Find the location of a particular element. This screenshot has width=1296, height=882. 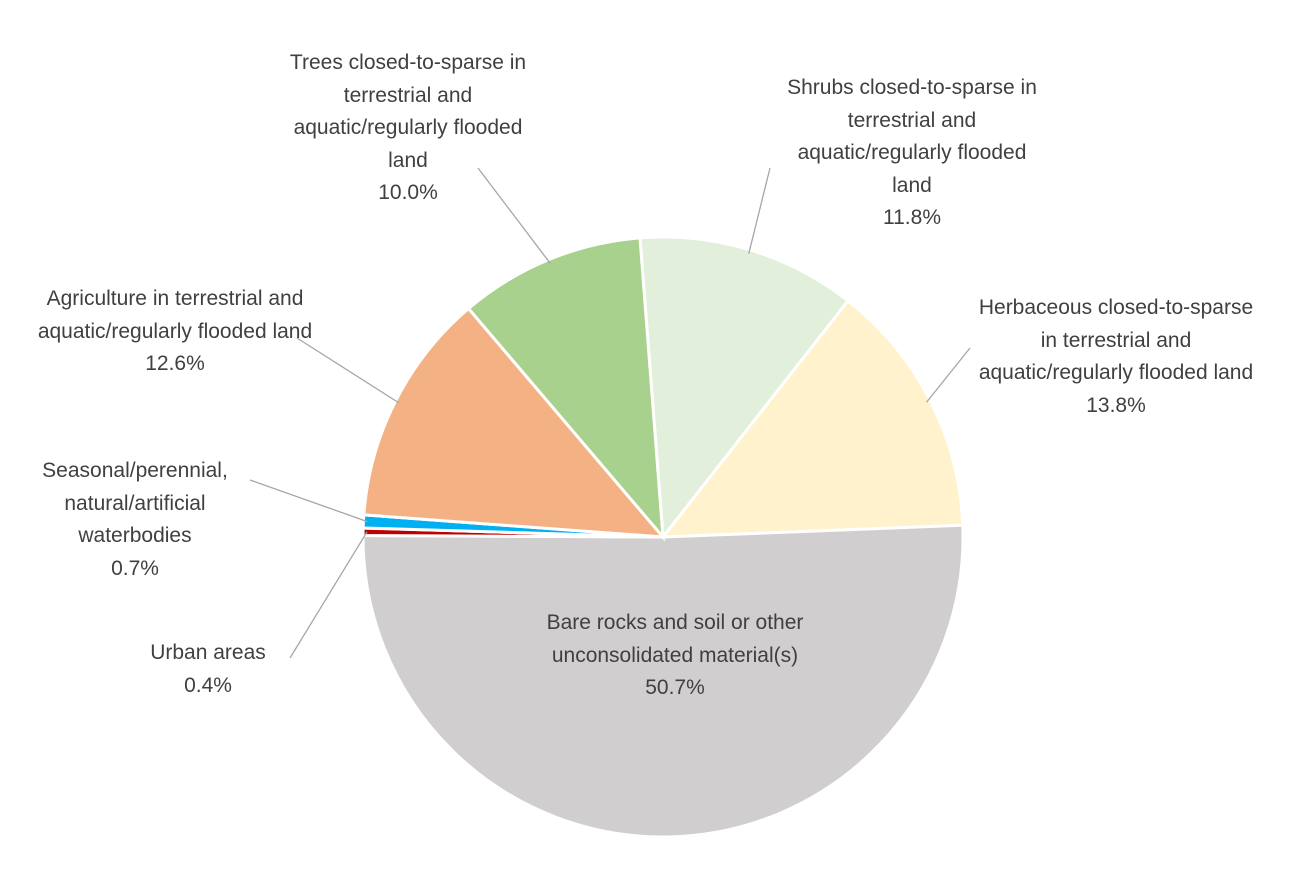

value-label: 13.8% is located at coordinates (1116, 405).